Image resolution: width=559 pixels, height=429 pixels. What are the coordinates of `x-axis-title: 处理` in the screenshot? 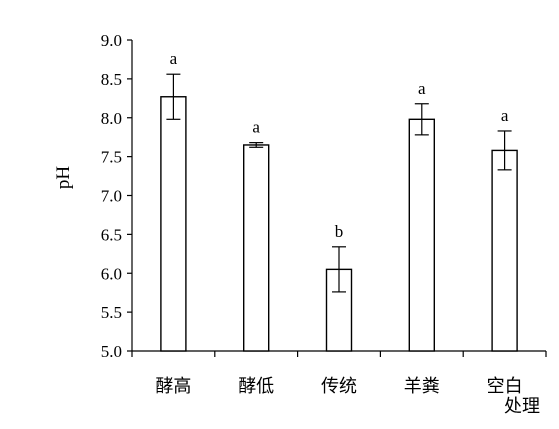 It's located at (522, 406).